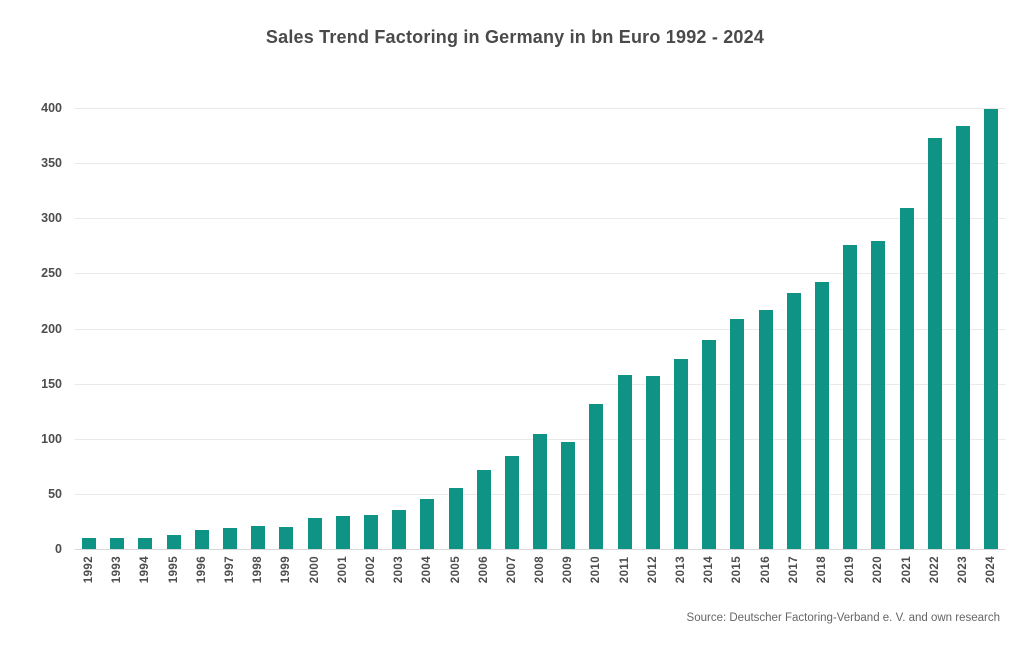 This screenshot has height=645, width=1030. I want to click on x-tick-slot-2008: 2008, so click(540, 569).